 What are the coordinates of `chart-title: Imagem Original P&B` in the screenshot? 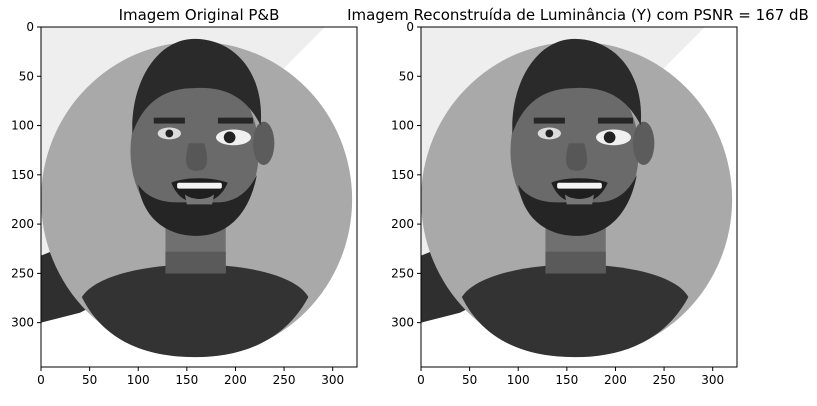 It's located at (199, 15).